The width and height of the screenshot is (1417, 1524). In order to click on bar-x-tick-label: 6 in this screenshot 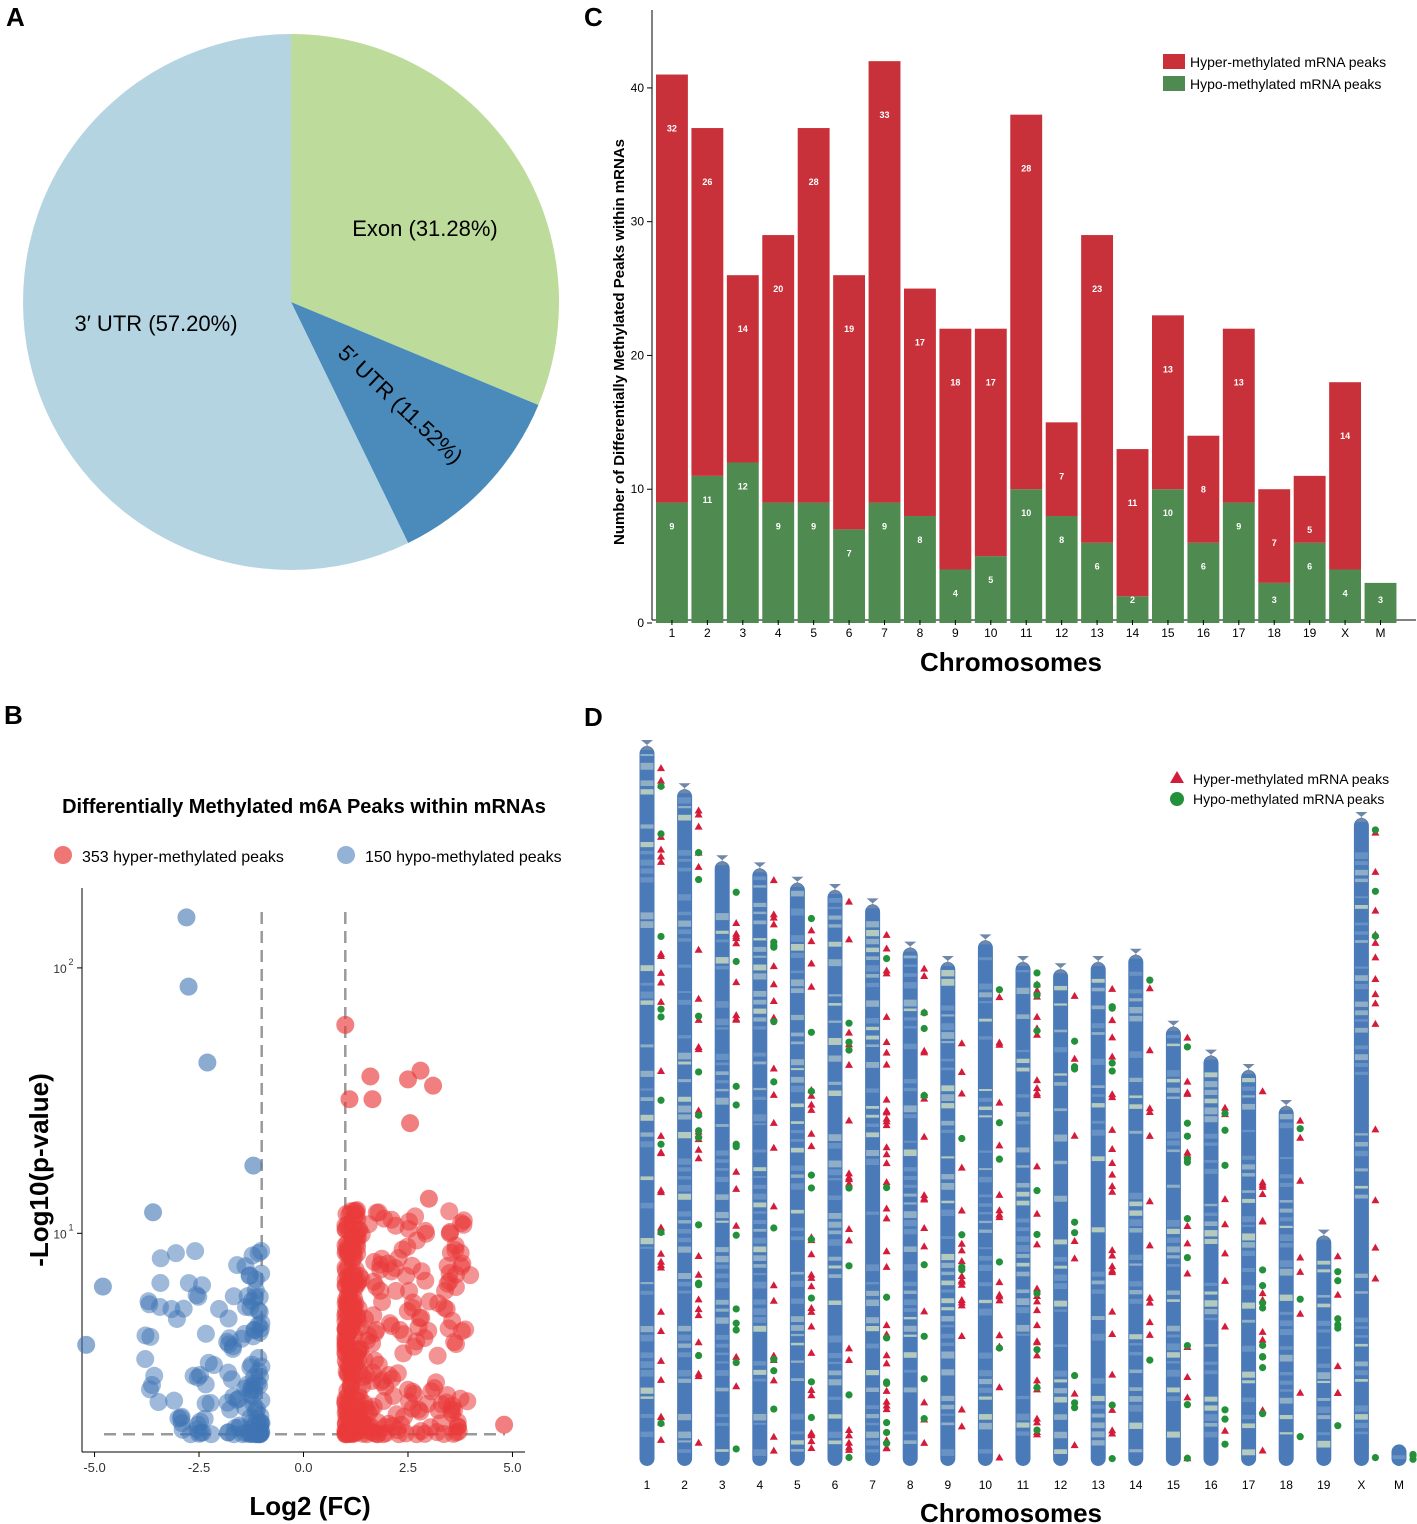, I will do `click(849, 633)`.